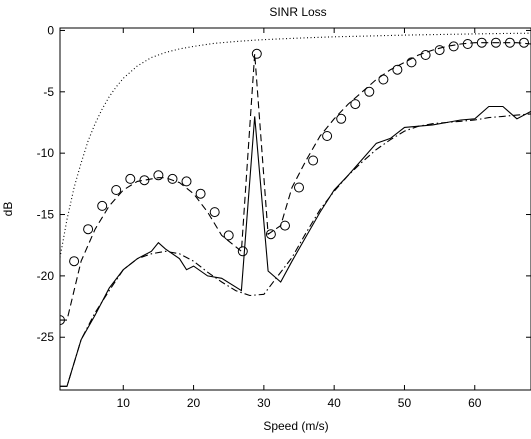 The height and width of the screenshot is (439, 531). I want to click on x-tick-label: 60, so click(475, 403).